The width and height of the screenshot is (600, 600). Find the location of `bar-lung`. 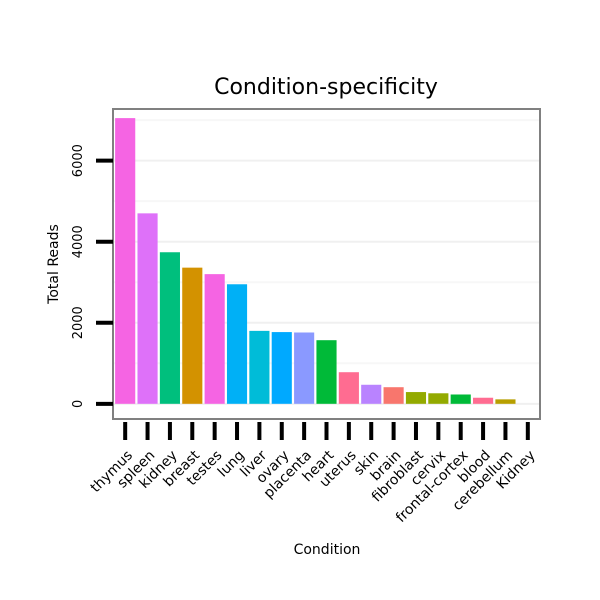

bar-lung is located at coordinates (237, 344).